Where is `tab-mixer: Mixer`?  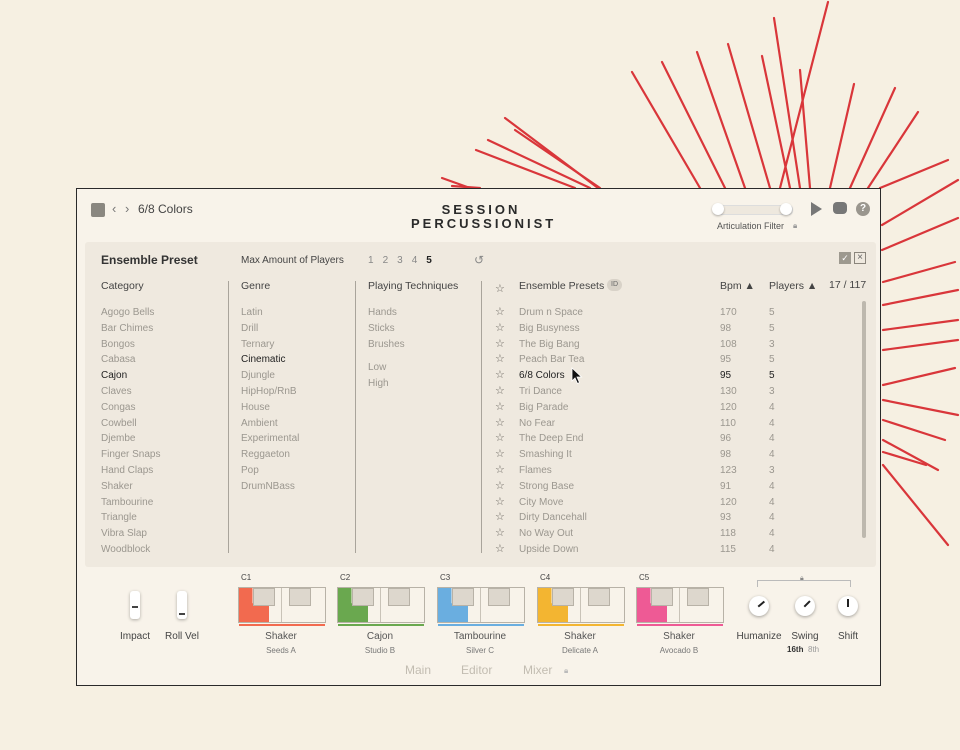
tab-mixer: Mixer is located at coordinates (538, 670).